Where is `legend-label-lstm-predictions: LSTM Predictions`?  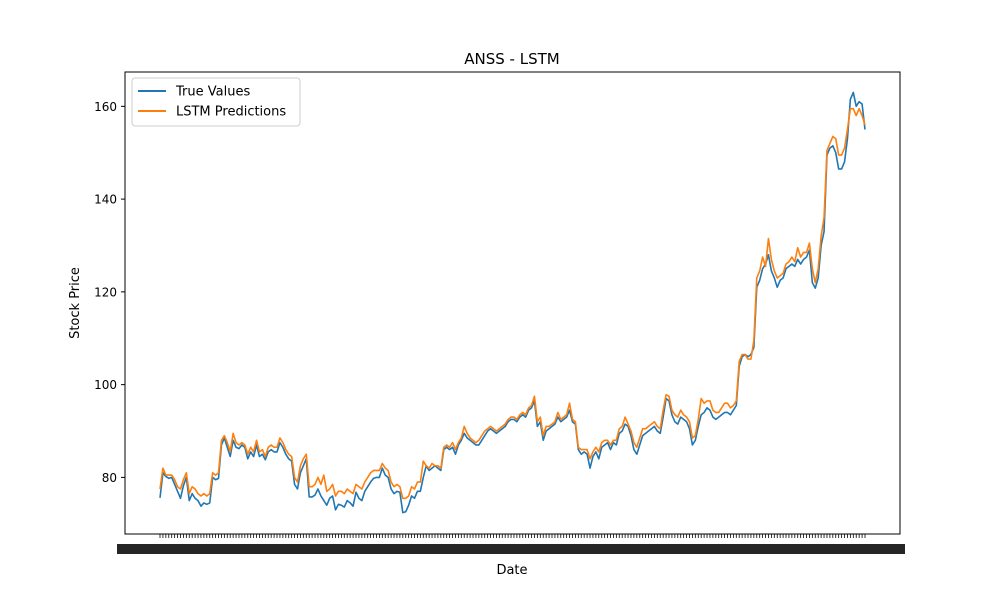 legend-label-lstm-predictions: LSTM Predictions is located at coordinates (231, 112).